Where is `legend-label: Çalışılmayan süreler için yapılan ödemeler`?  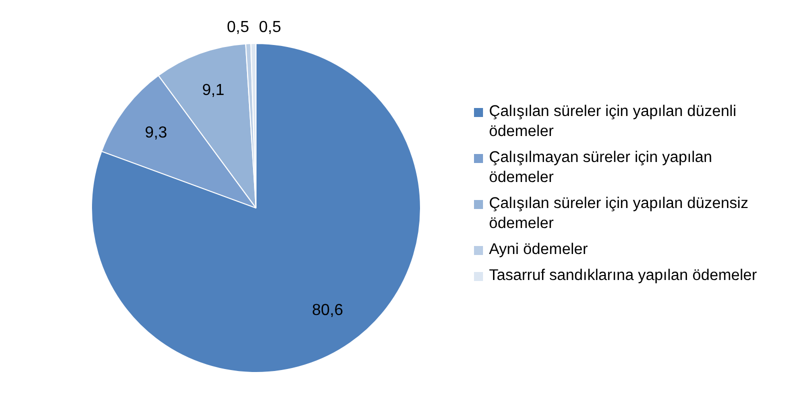
legend-label: Çalışılmayan süreler için yapılan ödemeler is located at coordinates (601, 168).